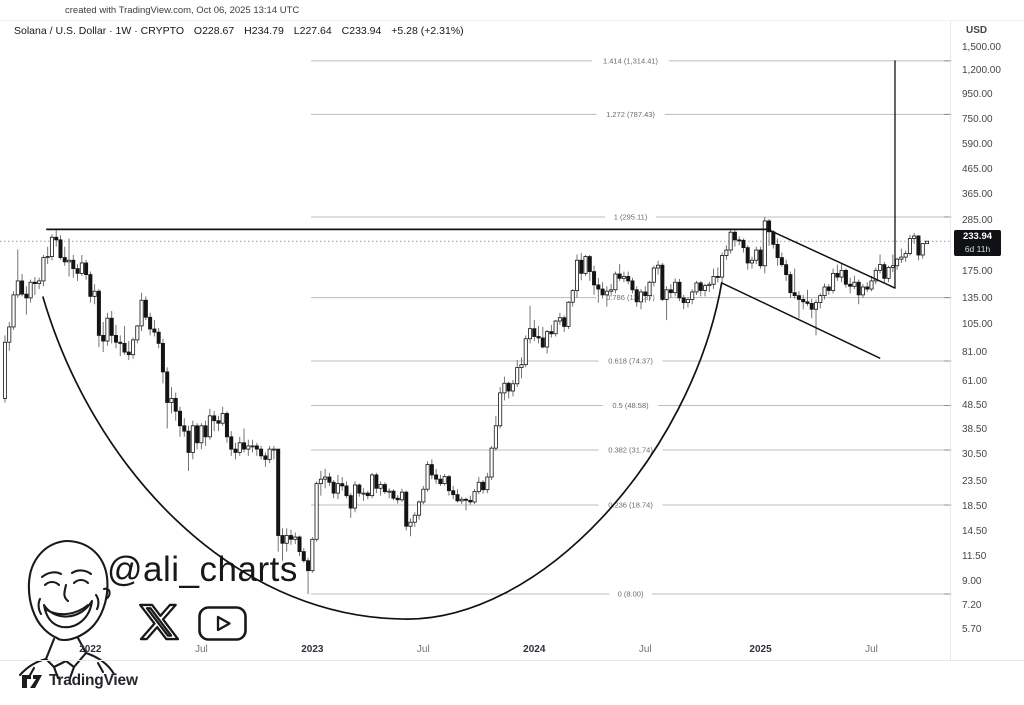 The width and height of the screenshot is (1024, 705). I want to click on fib-level-label: 0 (8.00), so click(631, 594).